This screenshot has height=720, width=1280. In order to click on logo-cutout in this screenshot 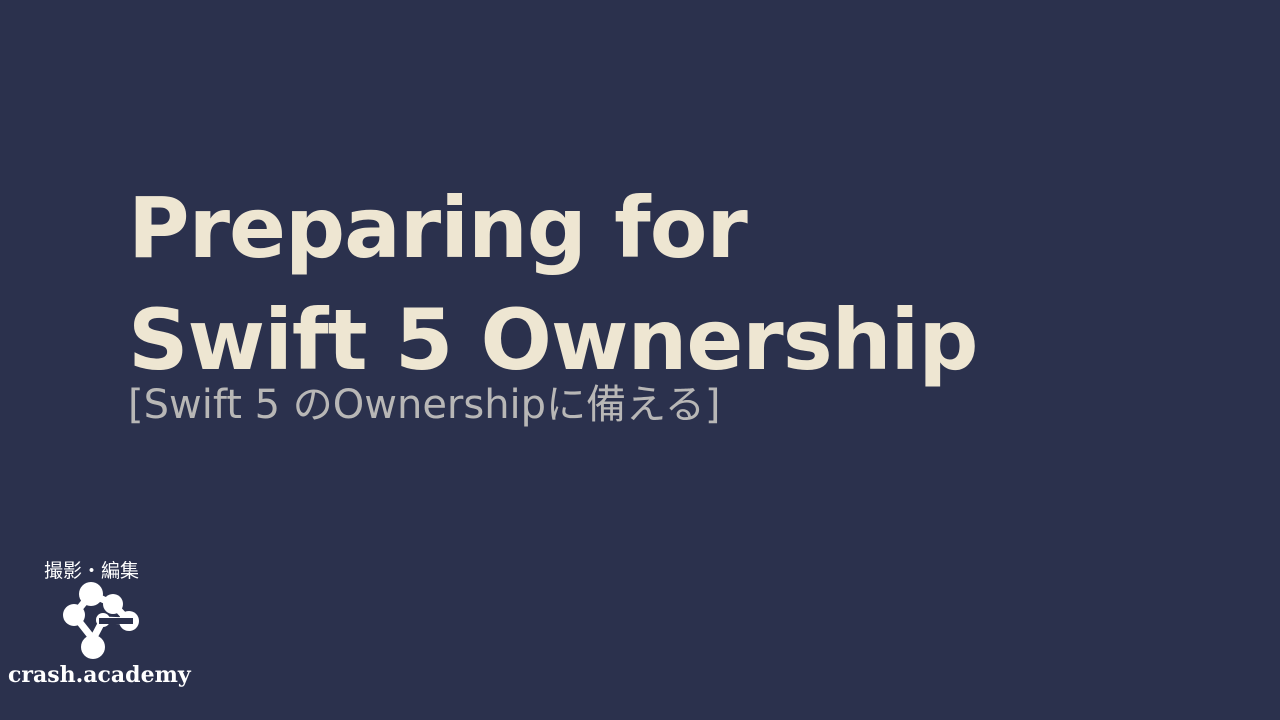, I will do `click(116, 621)`.